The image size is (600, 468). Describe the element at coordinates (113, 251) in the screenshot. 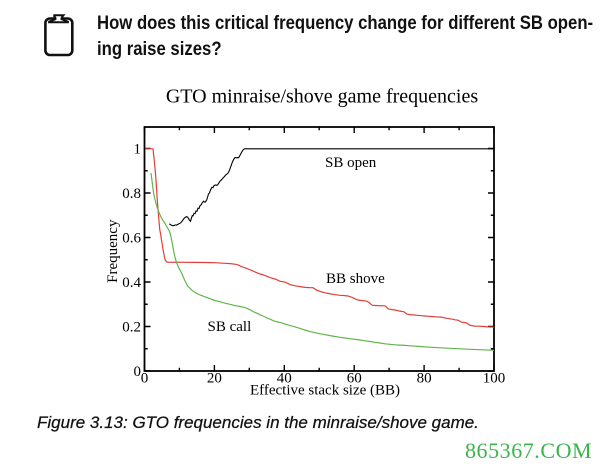

I see `svg-text: Frequency` at that location.